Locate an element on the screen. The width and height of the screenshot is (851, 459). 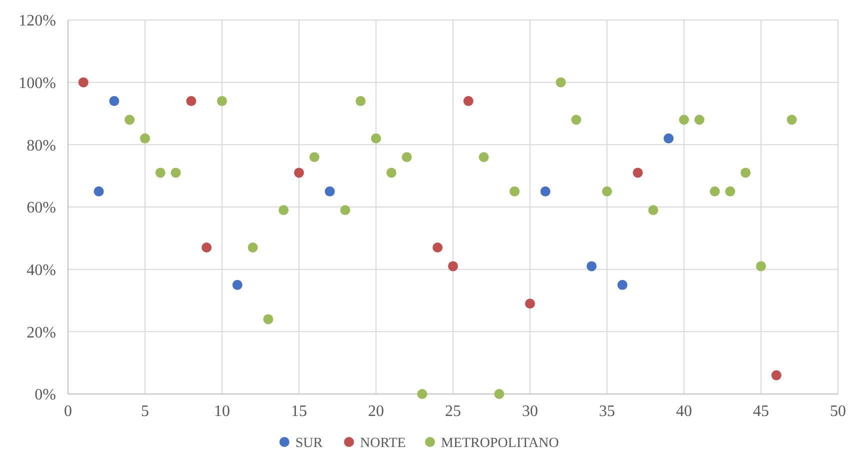
x-tick-label: 0 is located at coordinates (68, 411).